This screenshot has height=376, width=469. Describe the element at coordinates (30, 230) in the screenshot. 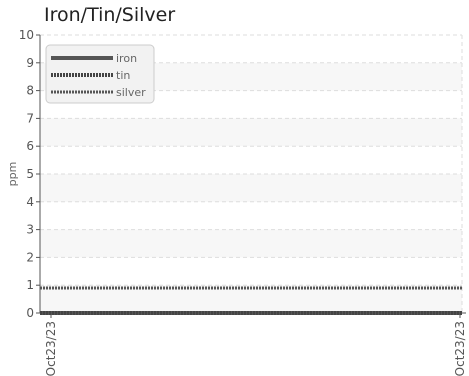

I see `y-tick-label: 3` at that location.